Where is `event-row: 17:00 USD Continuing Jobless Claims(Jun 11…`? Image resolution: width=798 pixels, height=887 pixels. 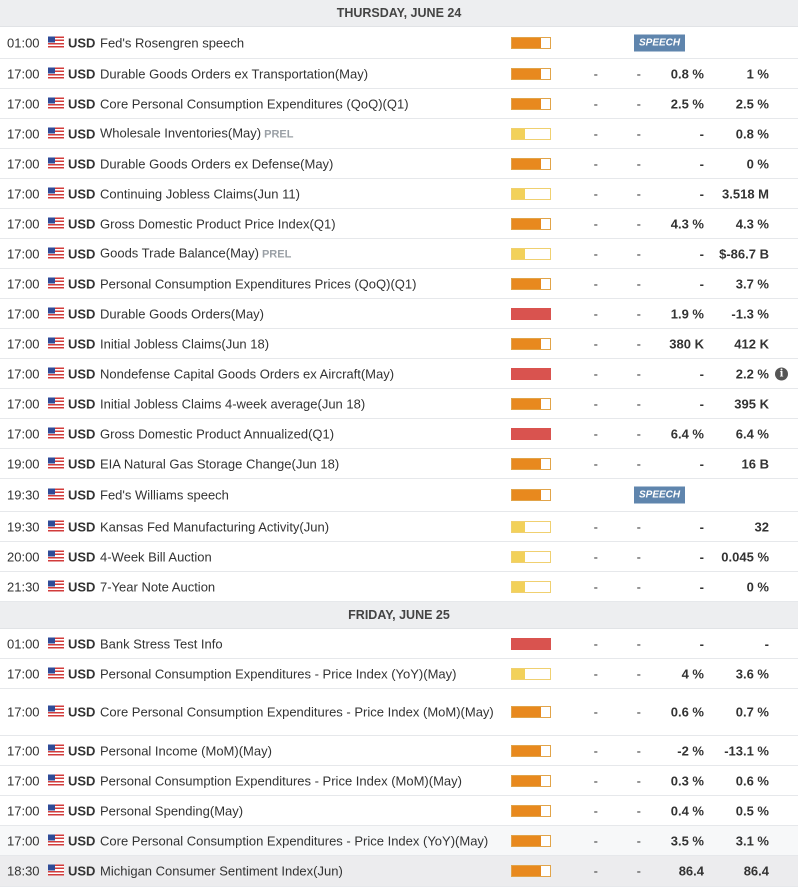
event-row: 17:00 USD Continuing Jobless Claims(Jun 11… is located at coordinates (399, 194).